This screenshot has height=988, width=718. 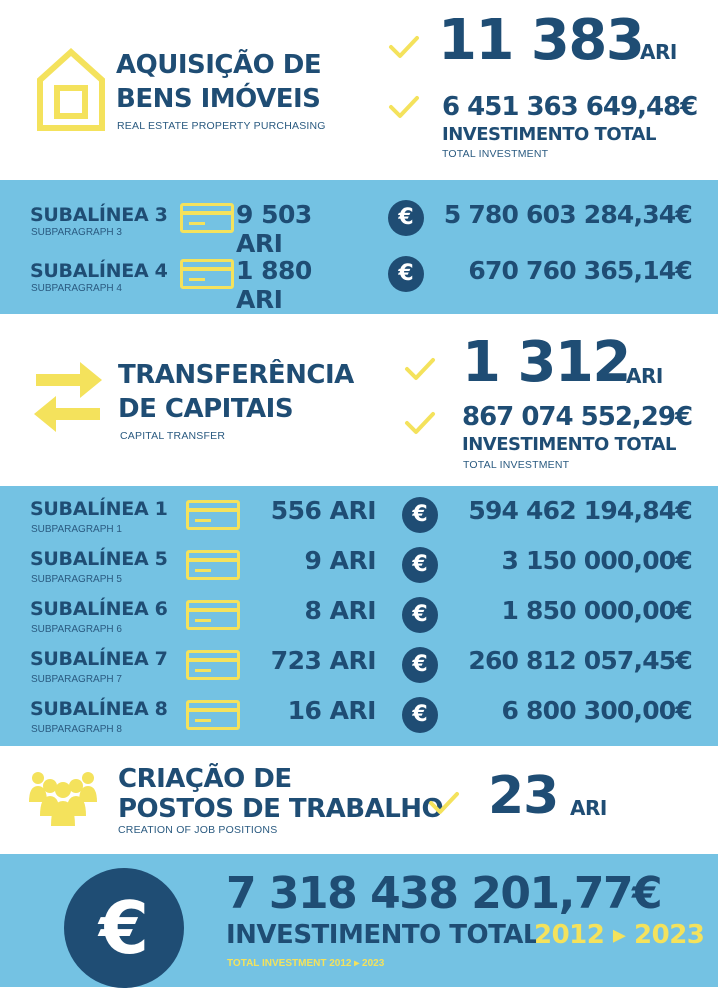 I want to click on row-sublabel: SUBPARAGRAPH 4, so click(x=76, y=288).